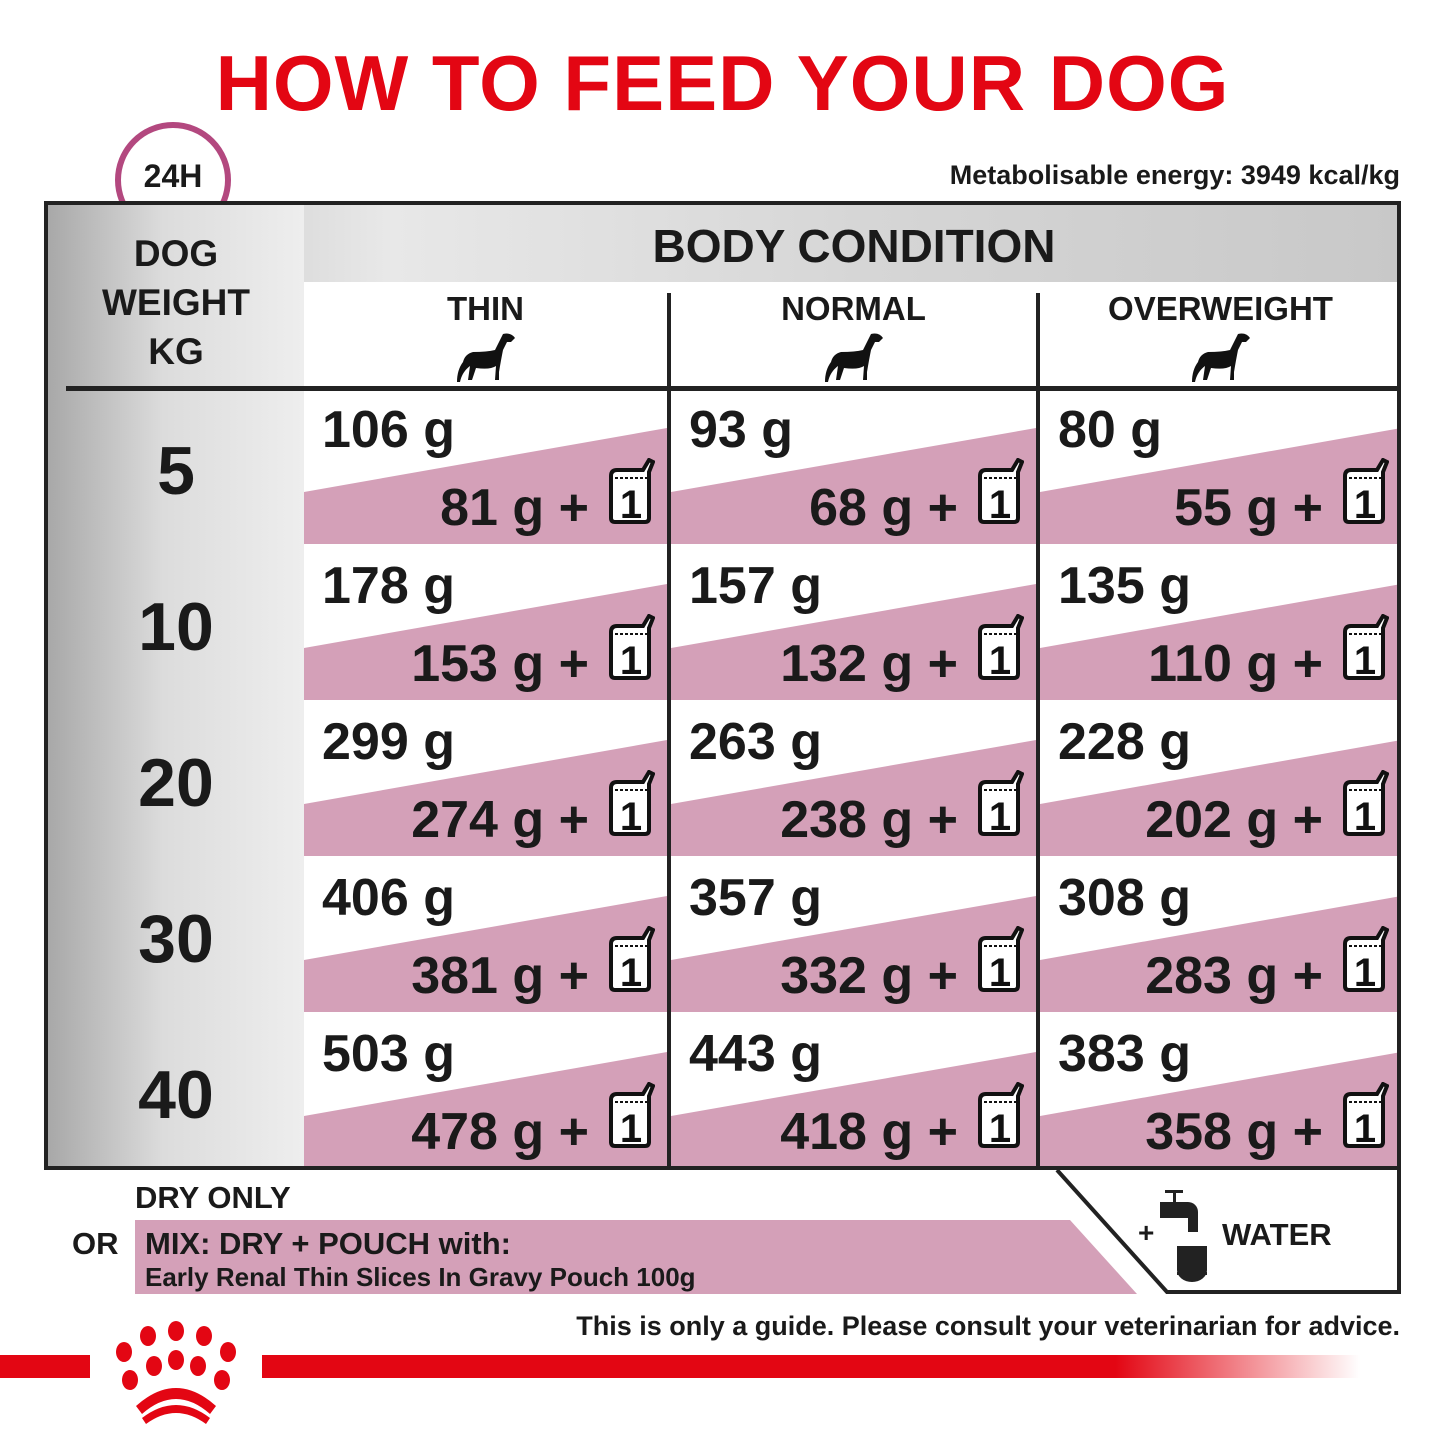  I want to click on water-plus: +, so click(1146, 1232).